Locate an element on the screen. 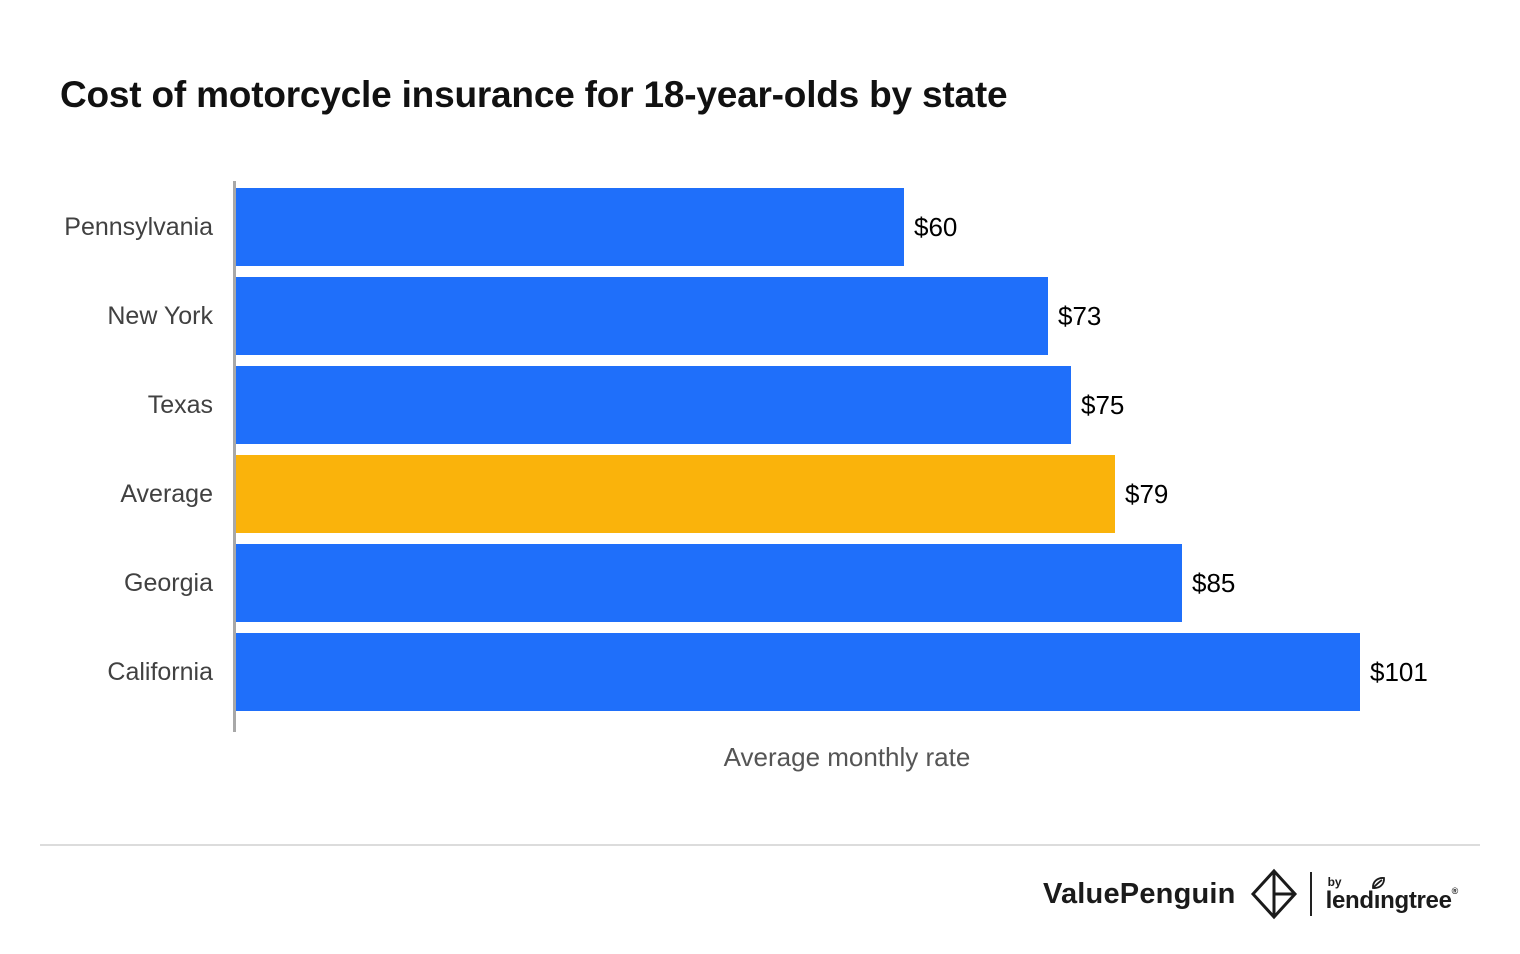 The height and width of the screenshot is (954, 1520). bar-new-york is located at coordinates (642, 316).